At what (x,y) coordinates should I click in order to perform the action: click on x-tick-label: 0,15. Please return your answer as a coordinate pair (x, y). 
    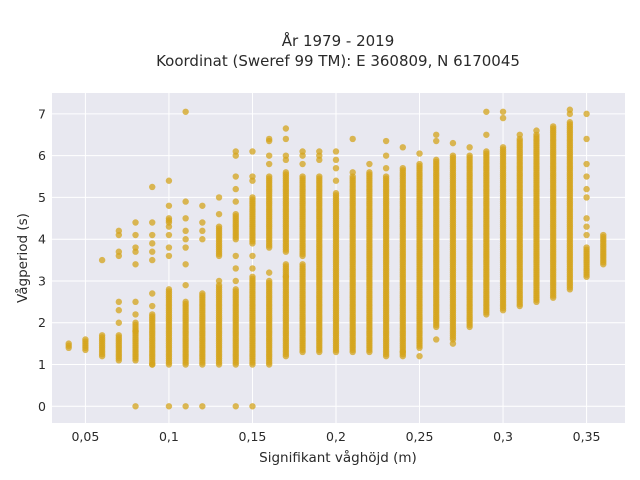
    Looking at the image, I should click on (253, 436).